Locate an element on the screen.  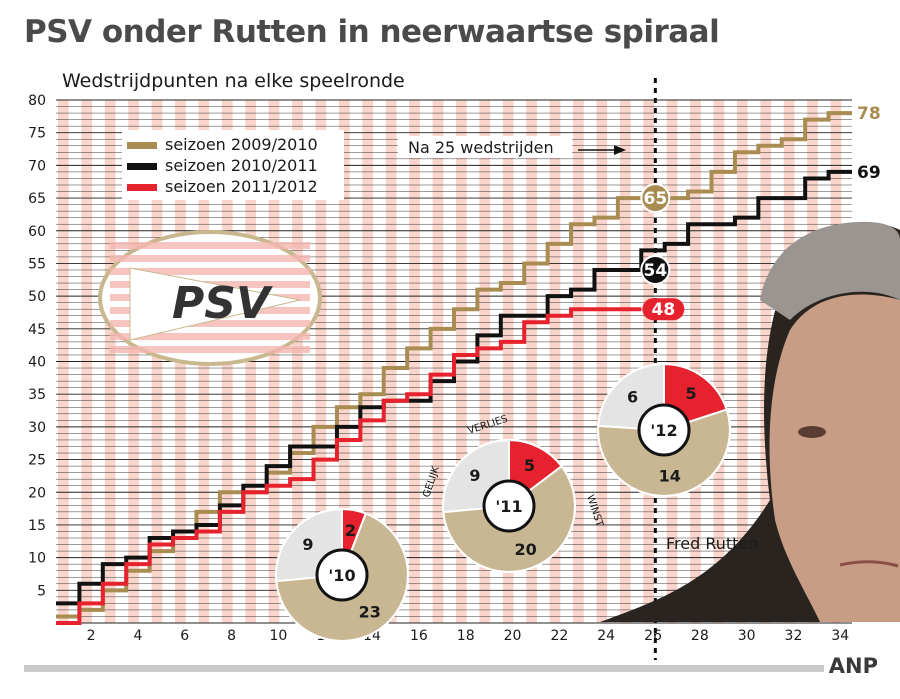
x-tick-label: 2 is located at coordinates (91, 636).